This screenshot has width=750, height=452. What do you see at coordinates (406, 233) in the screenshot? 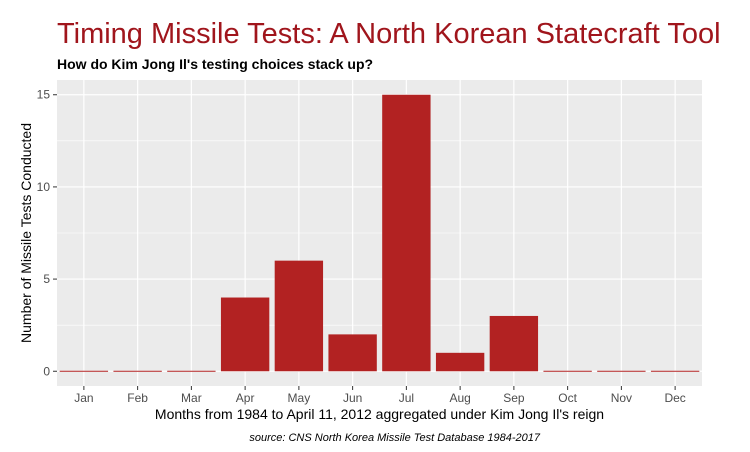
I see `bar-jul` at bounding box center [406, 233].